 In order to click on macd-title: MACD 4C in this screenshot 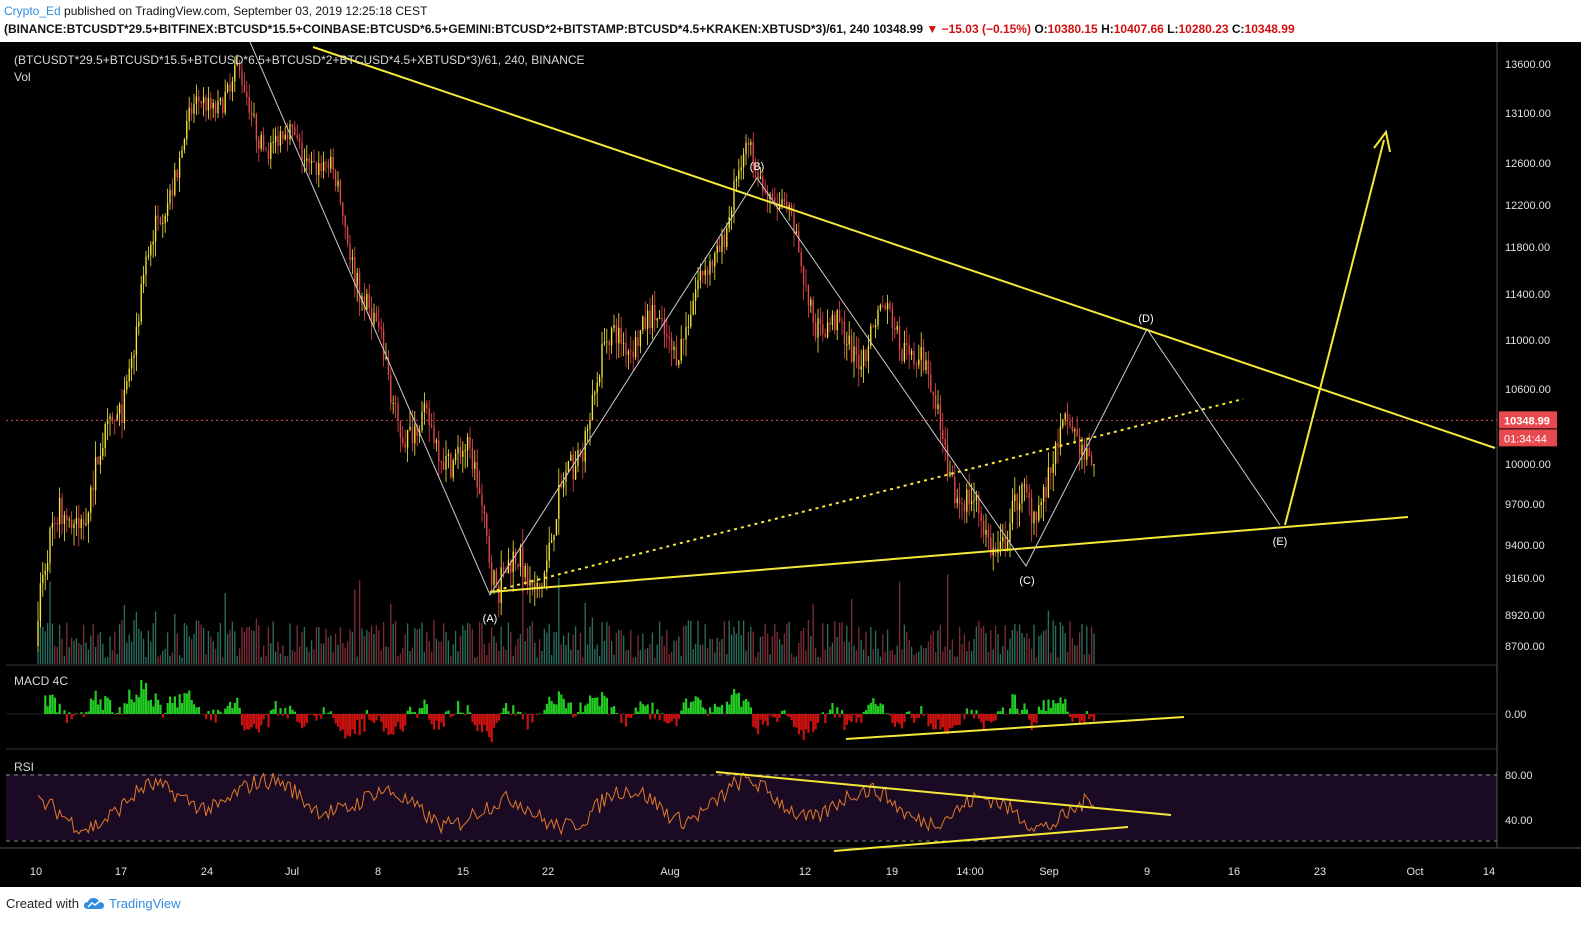, I will do `click(41, 681)`.